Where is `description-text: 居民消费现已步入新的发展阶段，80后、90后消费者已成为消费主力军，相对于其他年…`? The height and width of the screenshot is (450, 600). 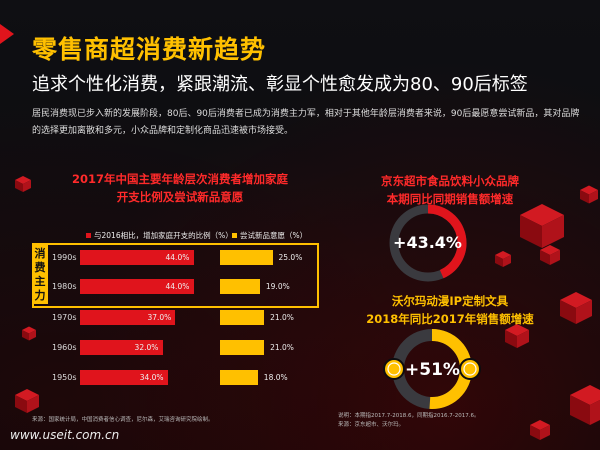
description-text: 居民消费现已步入新的发展阶段，80后、90后消费者已成为消费主力军，相对于其他年… is located at coordinates (306, 122).